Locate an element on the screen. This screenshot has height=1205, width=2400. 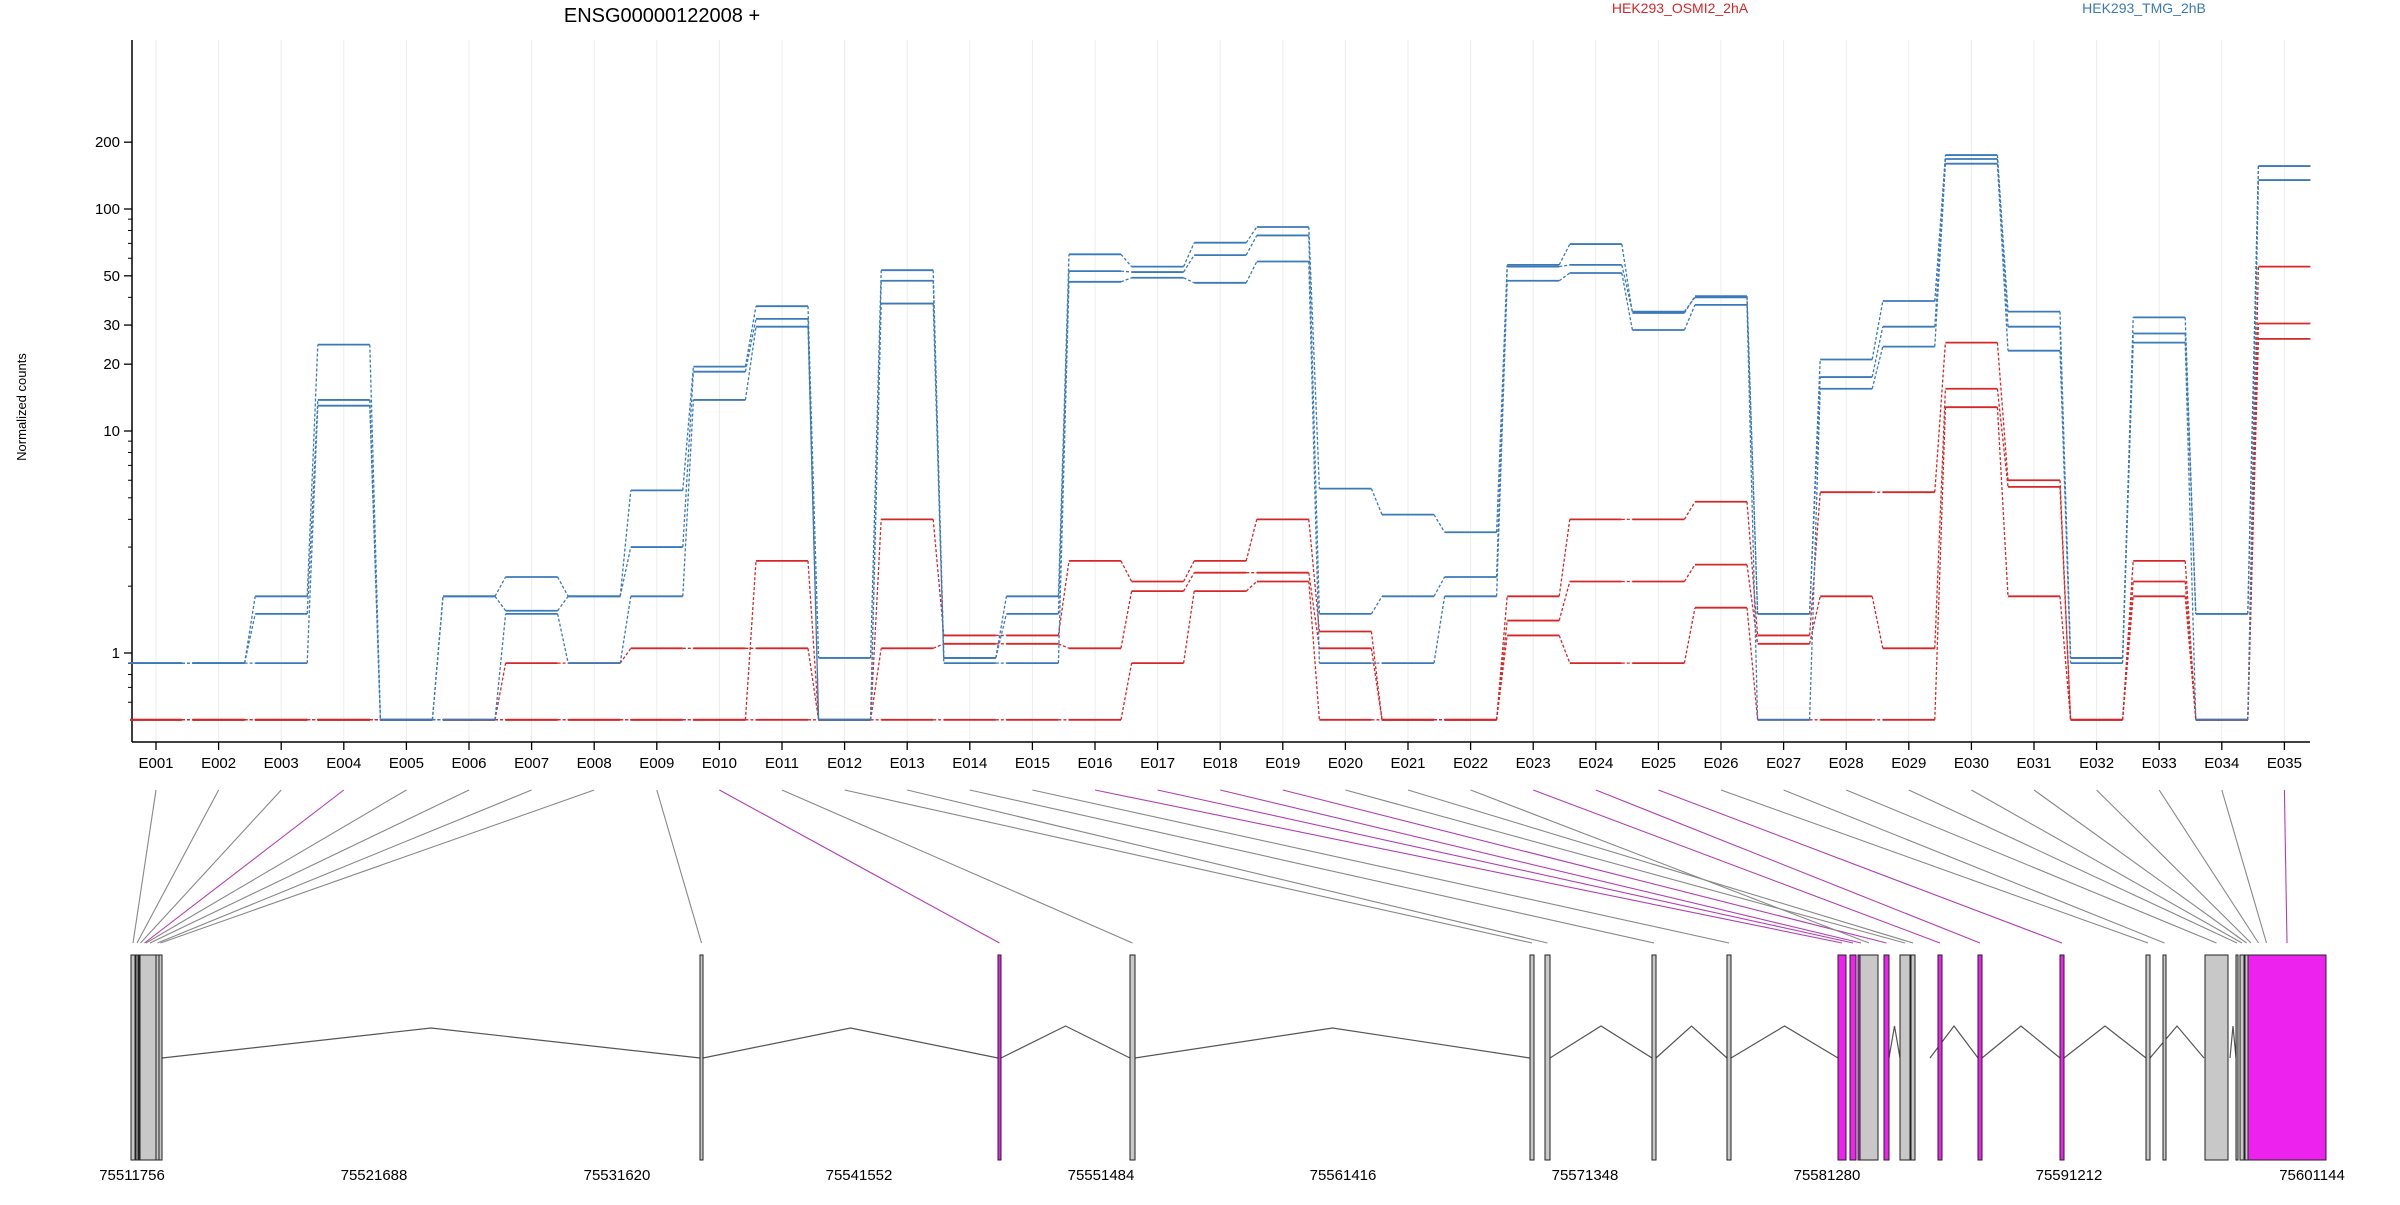
exon-box-E027 is located at coordinates (2164, 1057).